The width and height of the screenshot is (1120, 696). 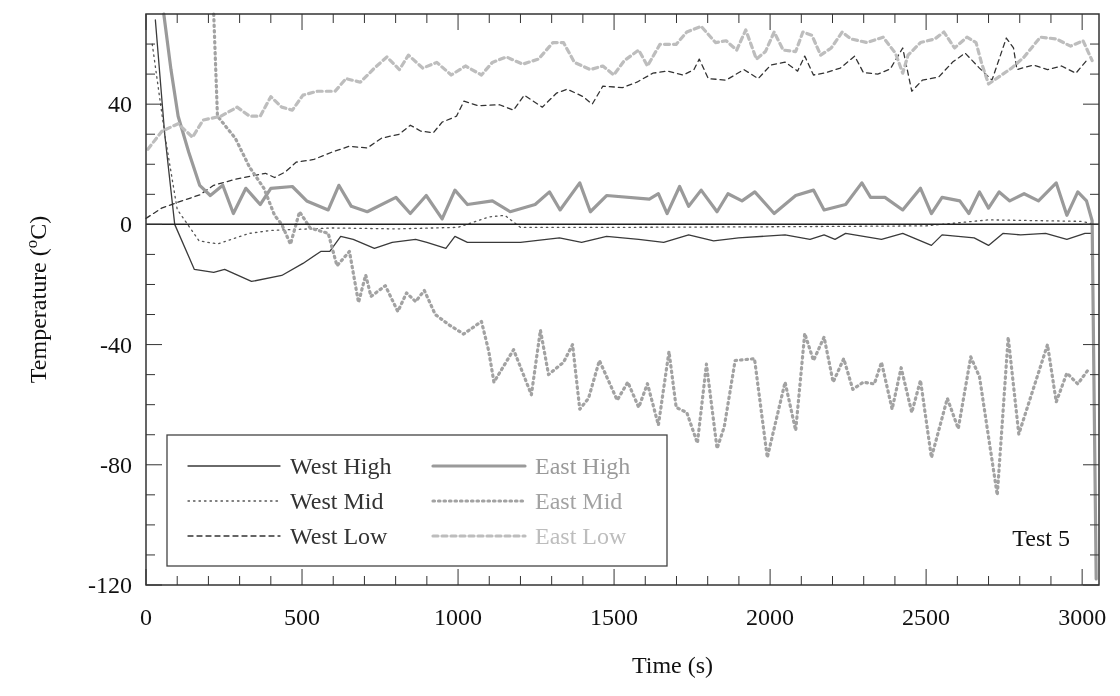 What do you see at coordinates (120, 104) in the screenshot?
I see `y-tick-label: 40` at bounding box center [120, 104].